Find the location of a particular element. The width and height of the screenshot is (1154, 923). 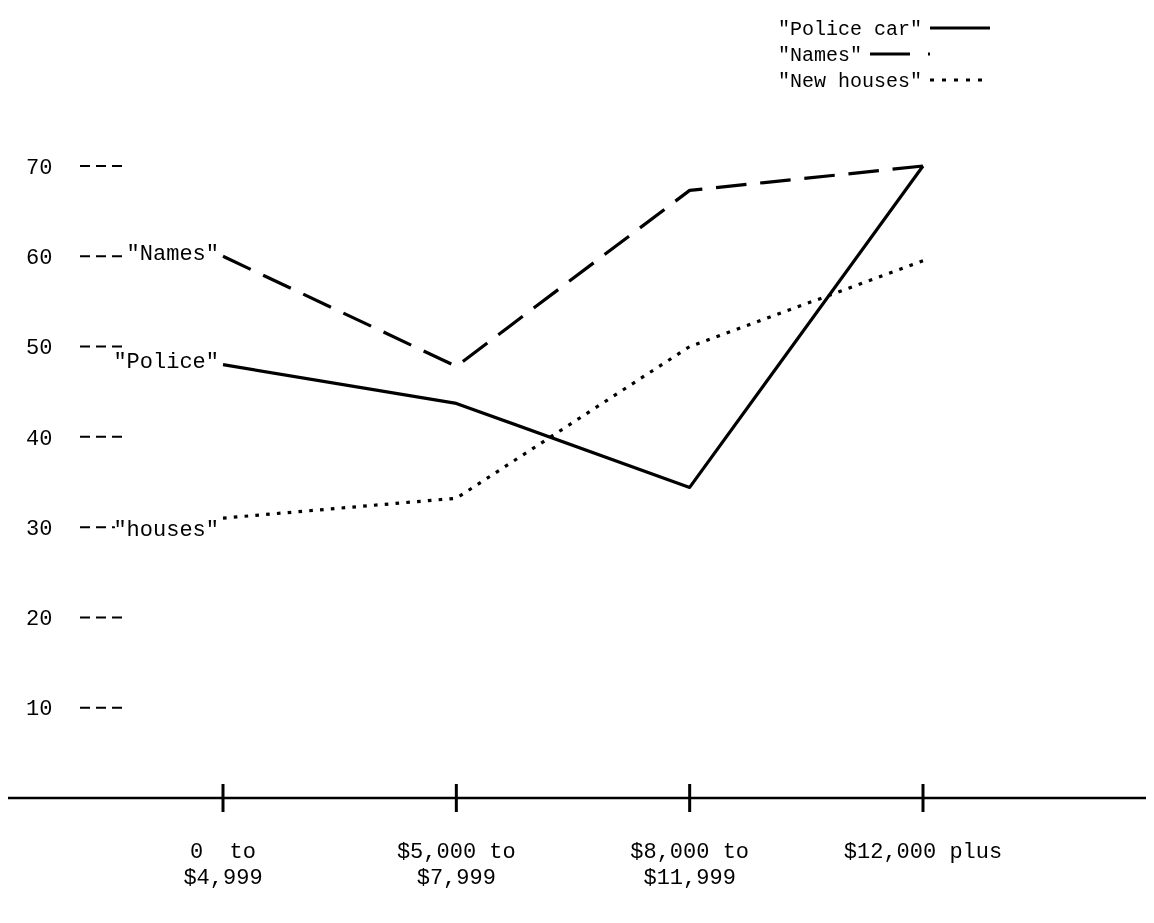

x-tick-label: $8,000 to $11,999 is located at coordinates (690, 865).